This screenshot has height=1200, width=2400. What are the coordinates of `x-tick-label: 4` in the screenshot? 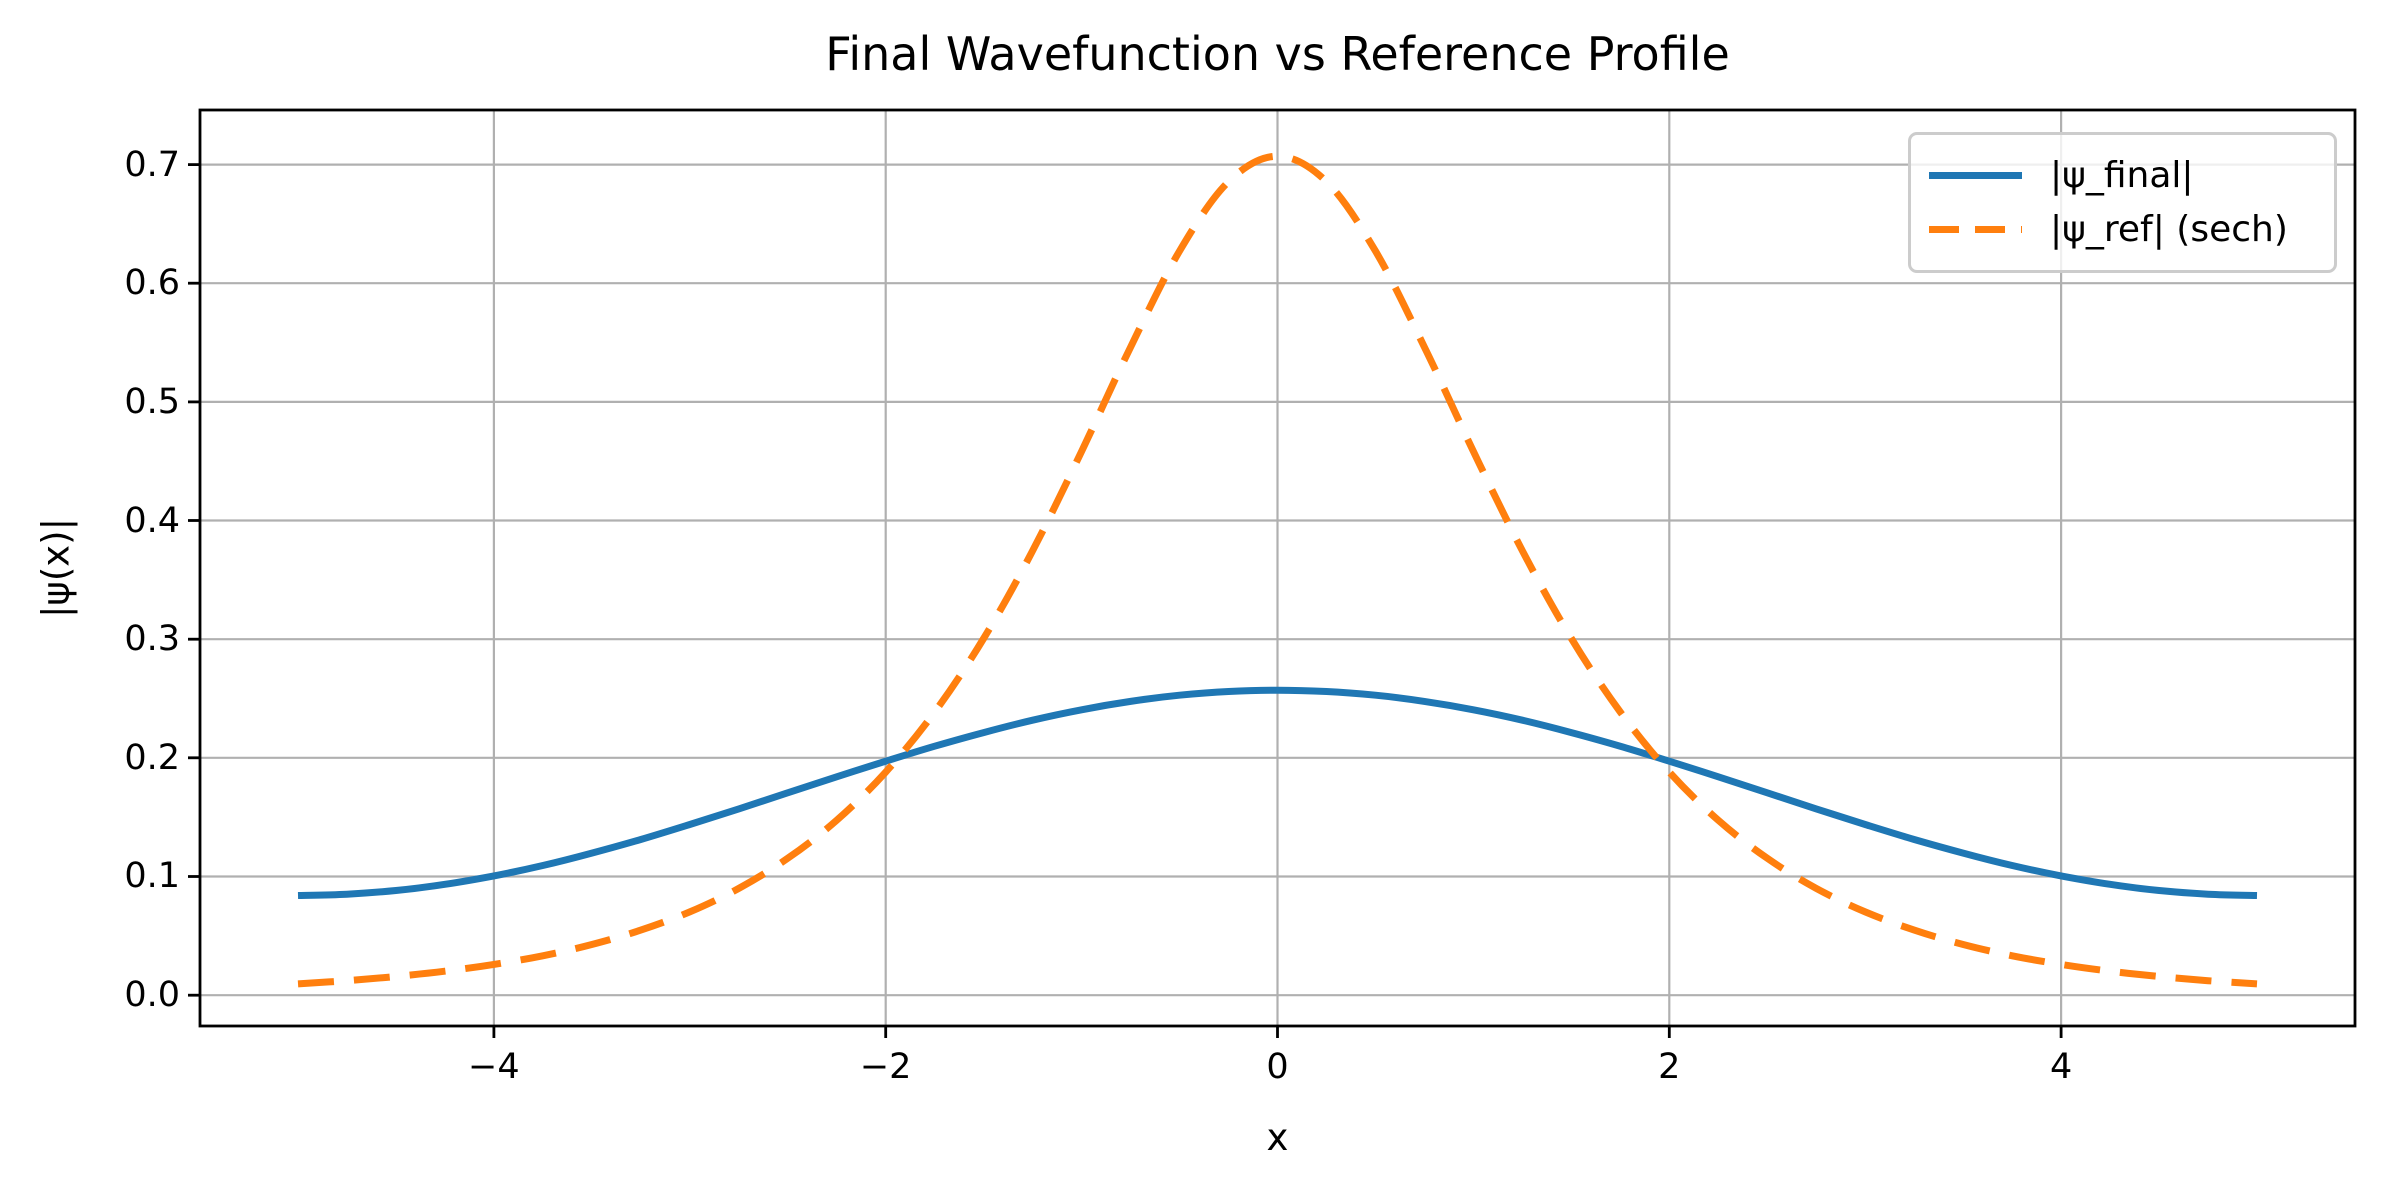 It's located at (2061, 1067).